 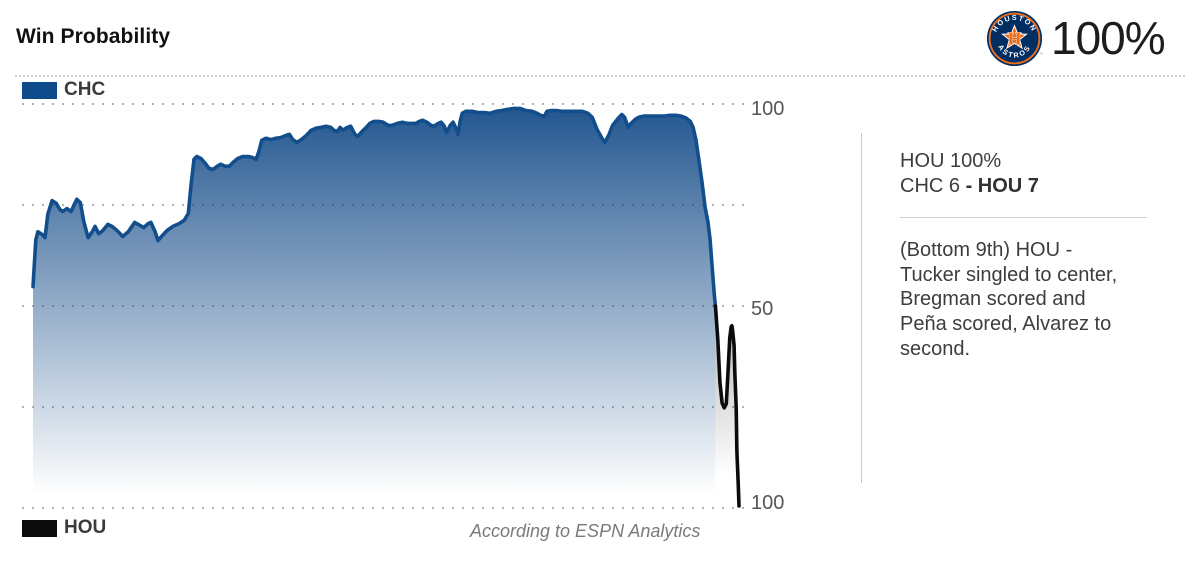 What do you see at coordinates (39, 528) in the screenshot?
I see `hou-swatch` at bounding box center [39, 528].